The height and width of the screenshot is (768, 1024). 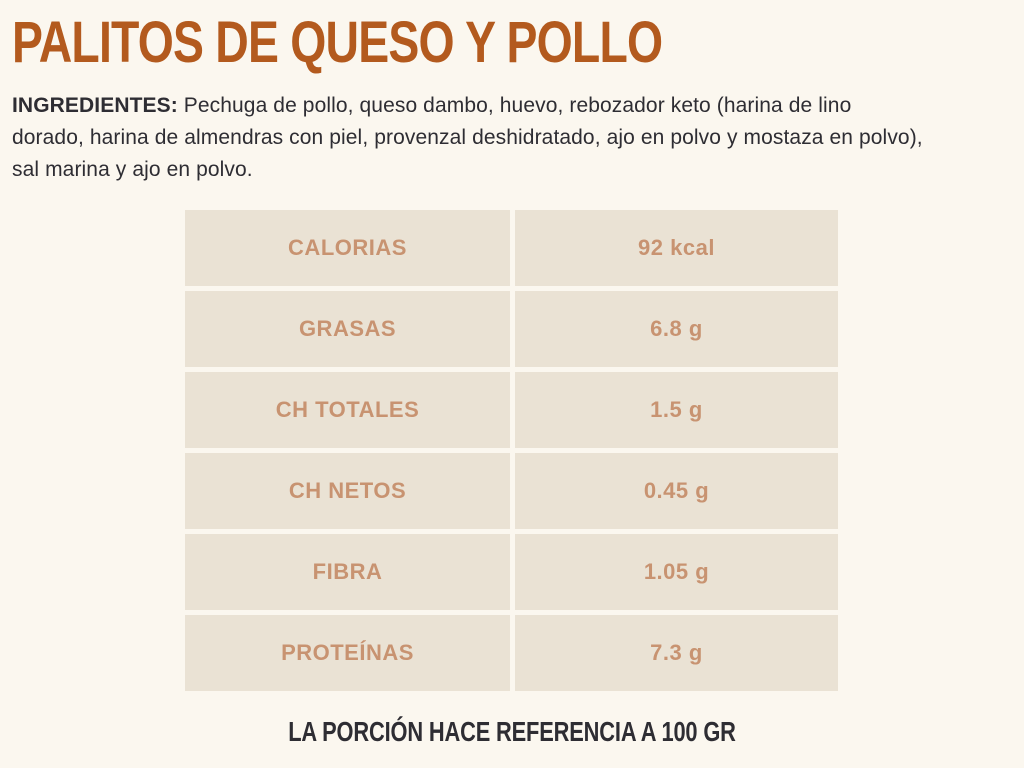 I want to click on table-row-label-proteinas: PROTEÍNAS, so click(x=347, y=653).